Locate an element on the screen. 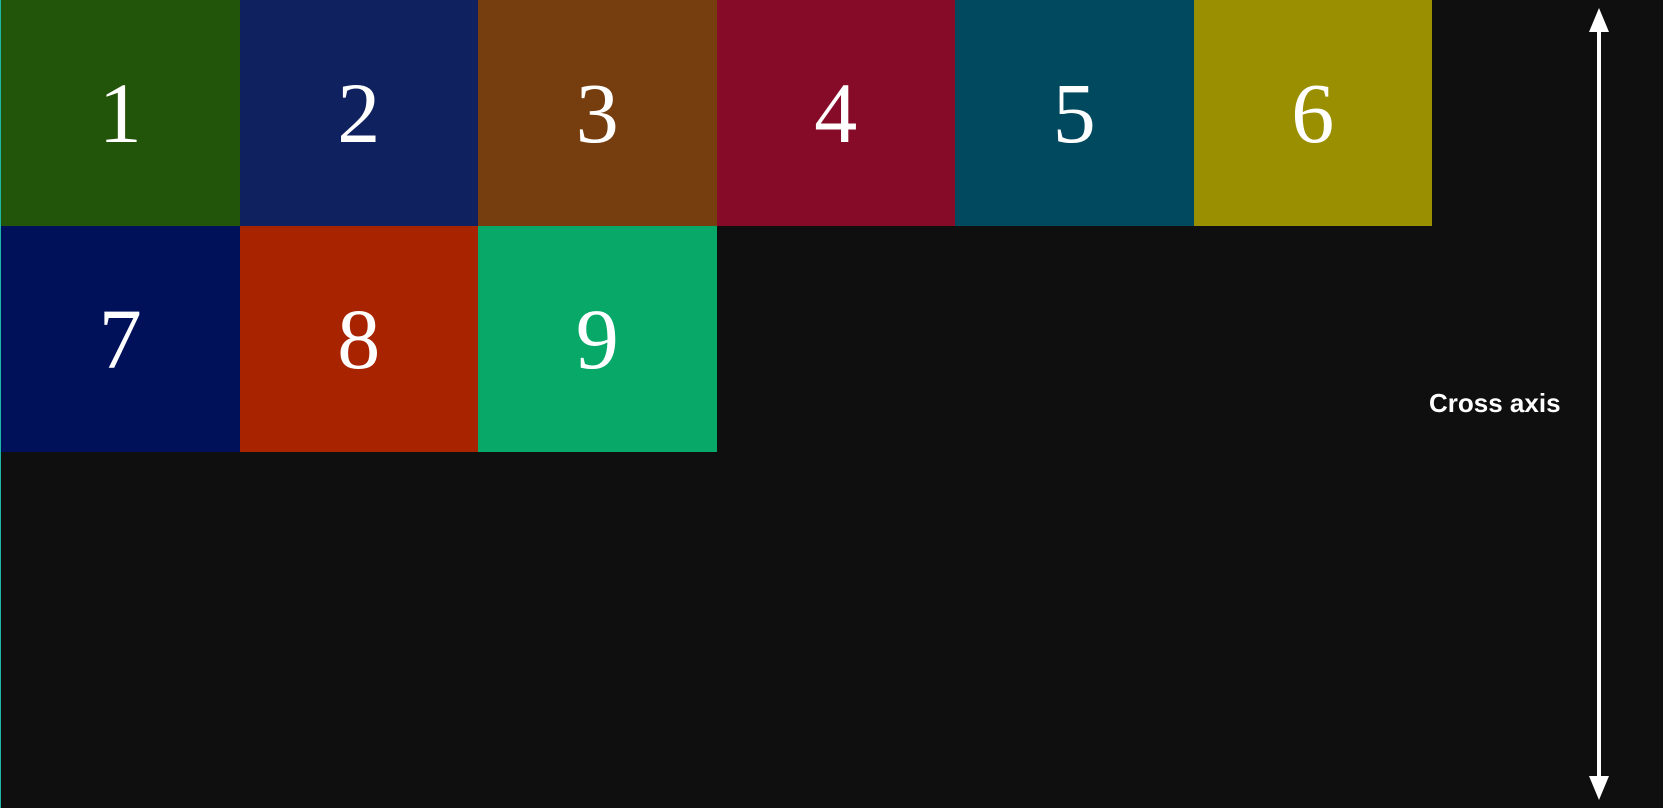 The width and height of the screenshot is (1663, 808). cross-axis-arrow is located at coordinates (1599, 404).